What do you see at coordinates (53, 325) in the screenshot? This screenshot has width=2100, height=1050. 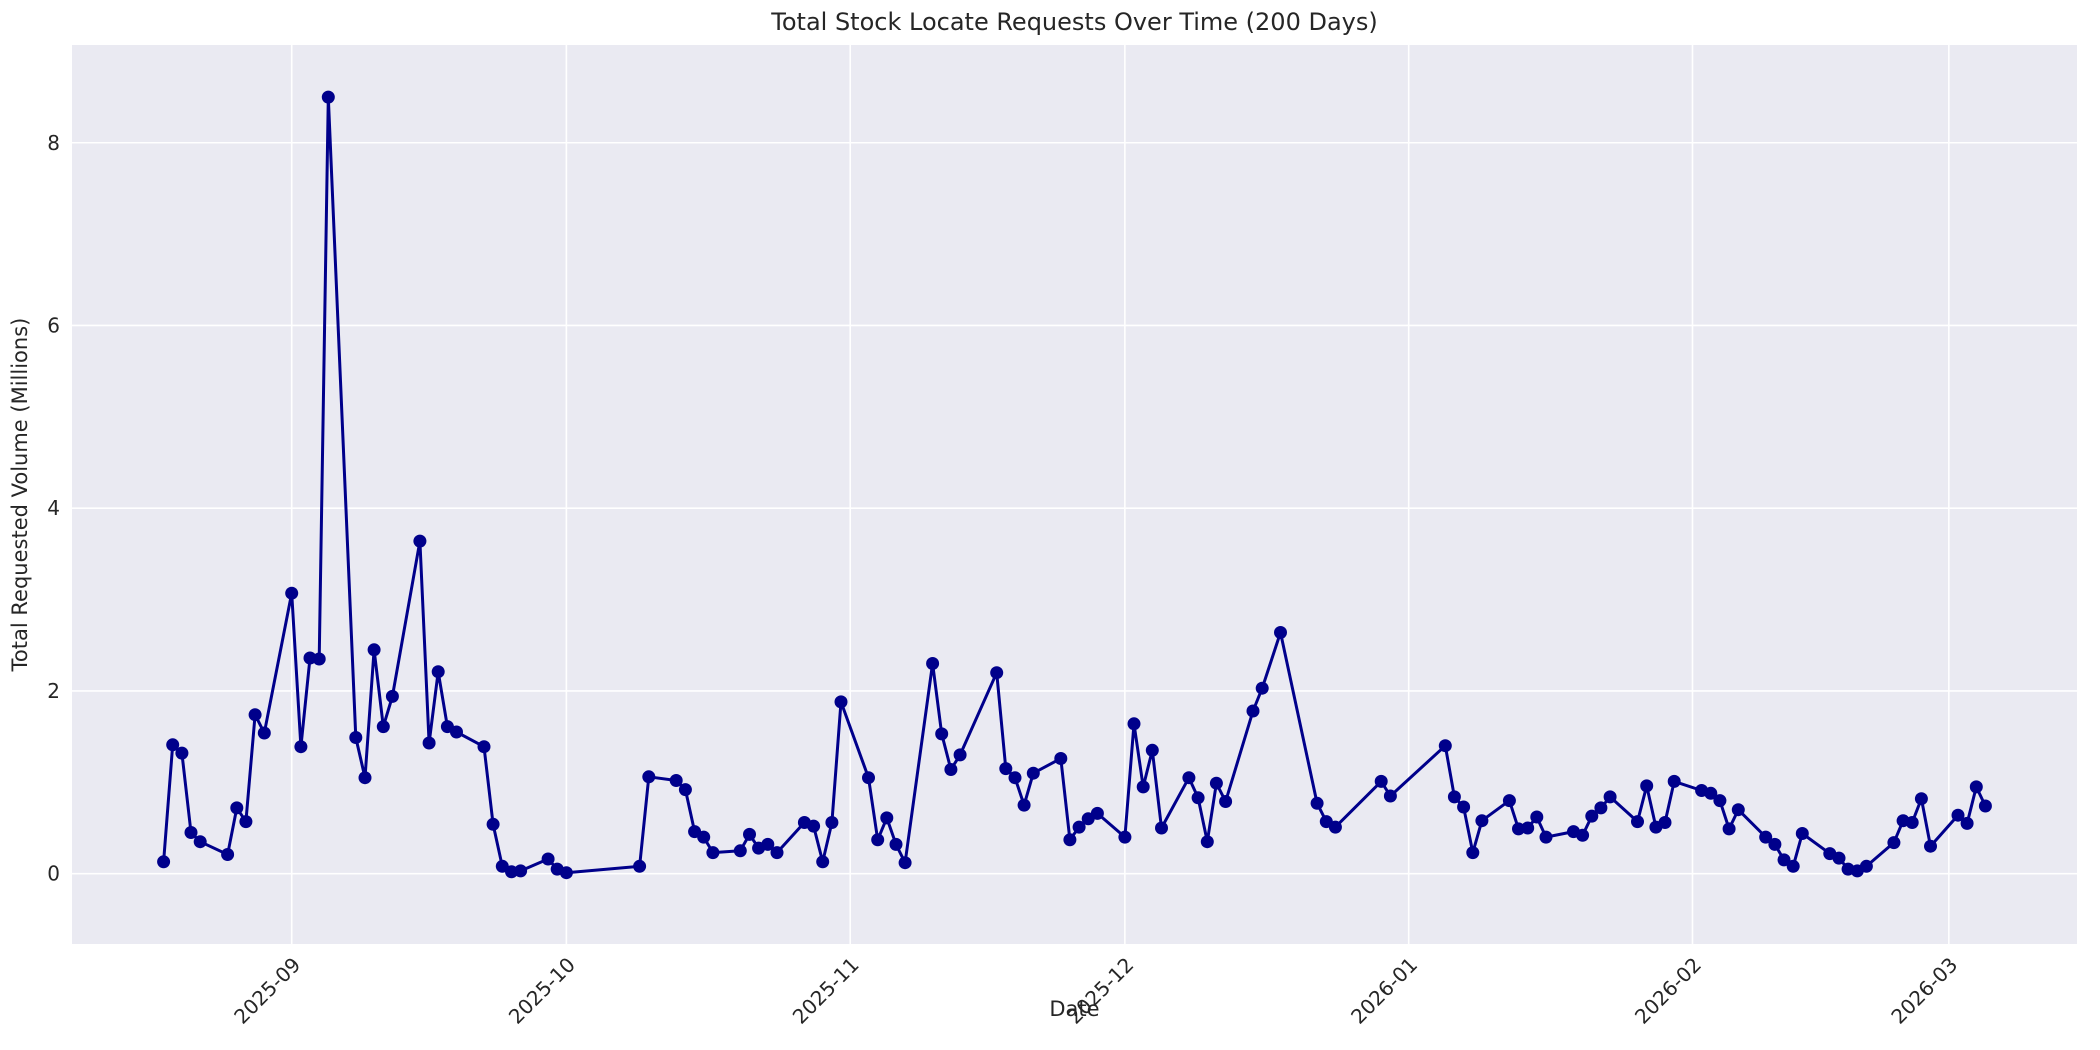 I see `y-tick-label: 6` at bounding box center [53, 325].